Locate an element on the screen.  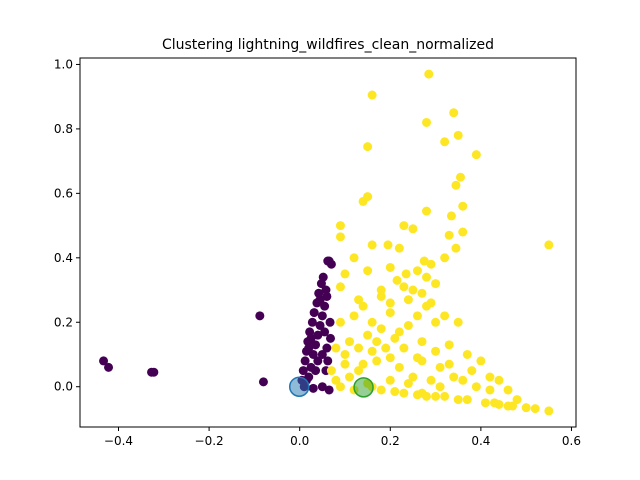
y-tick-label: 0.6 is located at coordinates (63, 193).